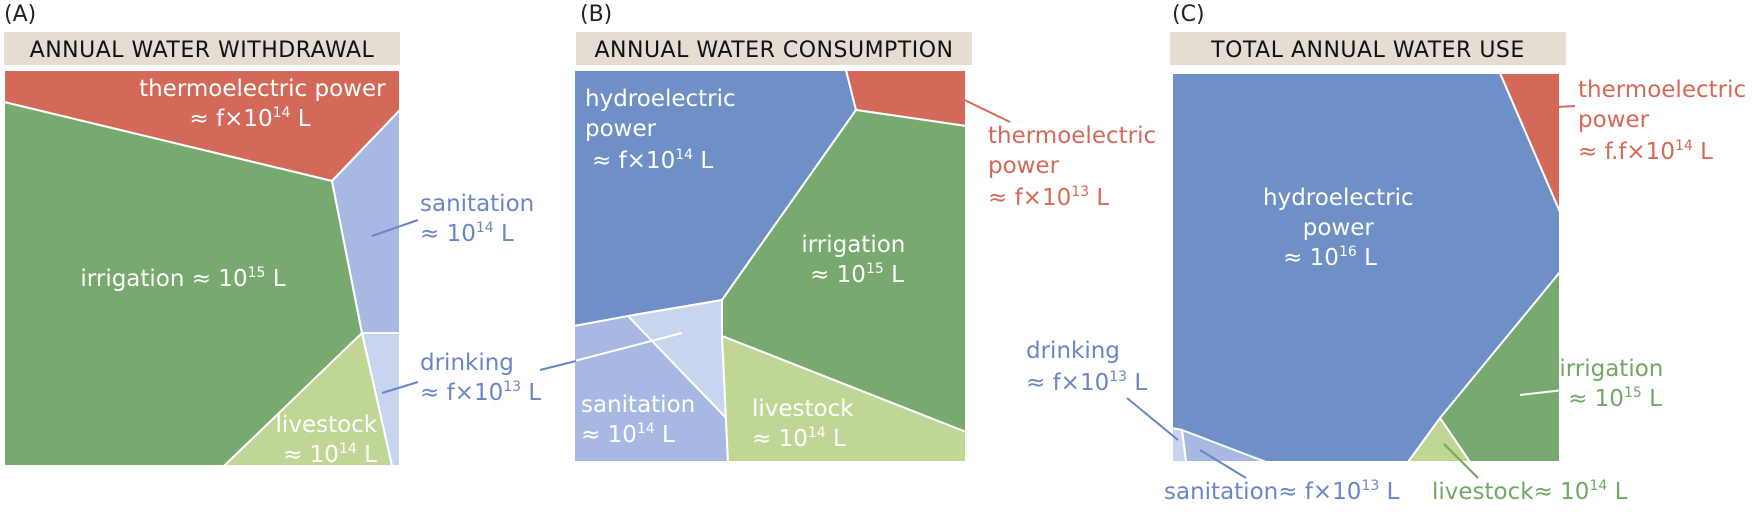 This screenshot has width=1752, height=516. What do you see at coordinates (1282, 491) in the screenshot?
I see `panel-c-sanitation-label: sanitation≈ f×1013 L` at bounding box center [1282, 491].